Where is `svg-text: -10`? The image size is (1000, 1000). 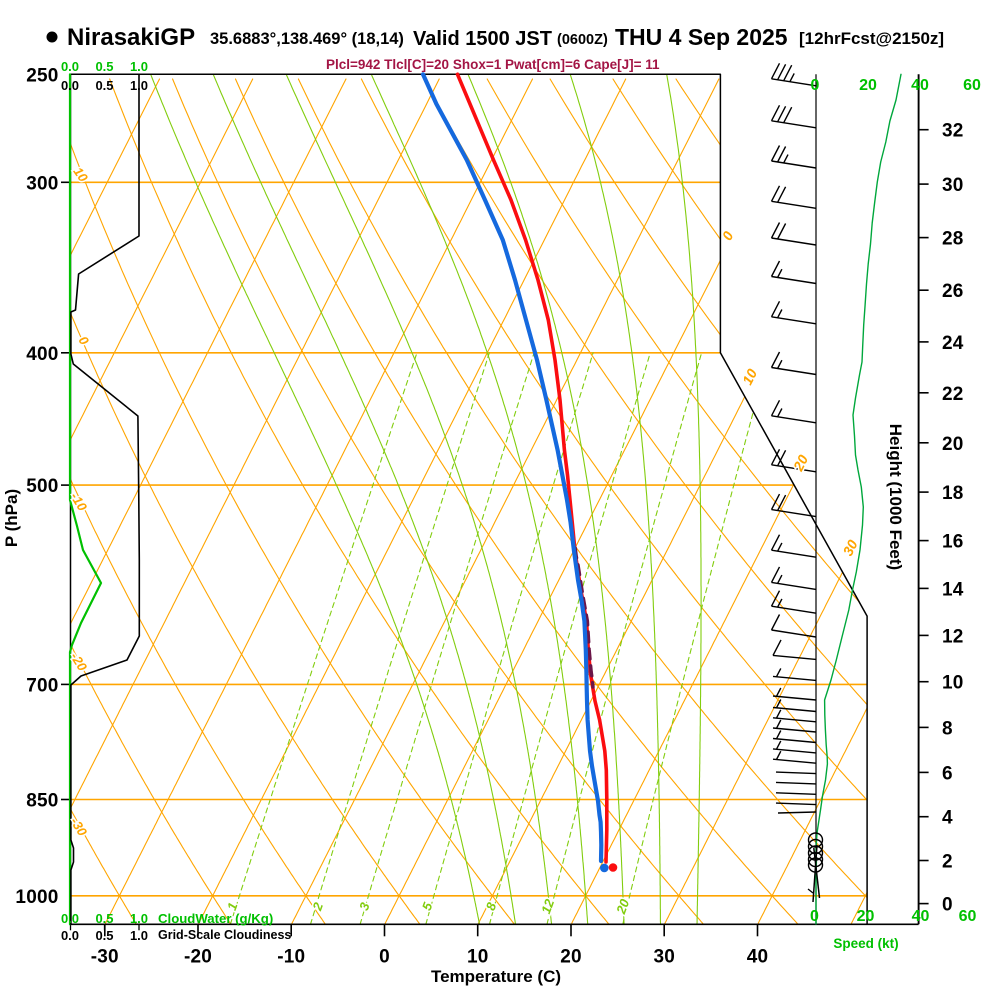 svg-text: -10 is located at coordinates (291, 957).